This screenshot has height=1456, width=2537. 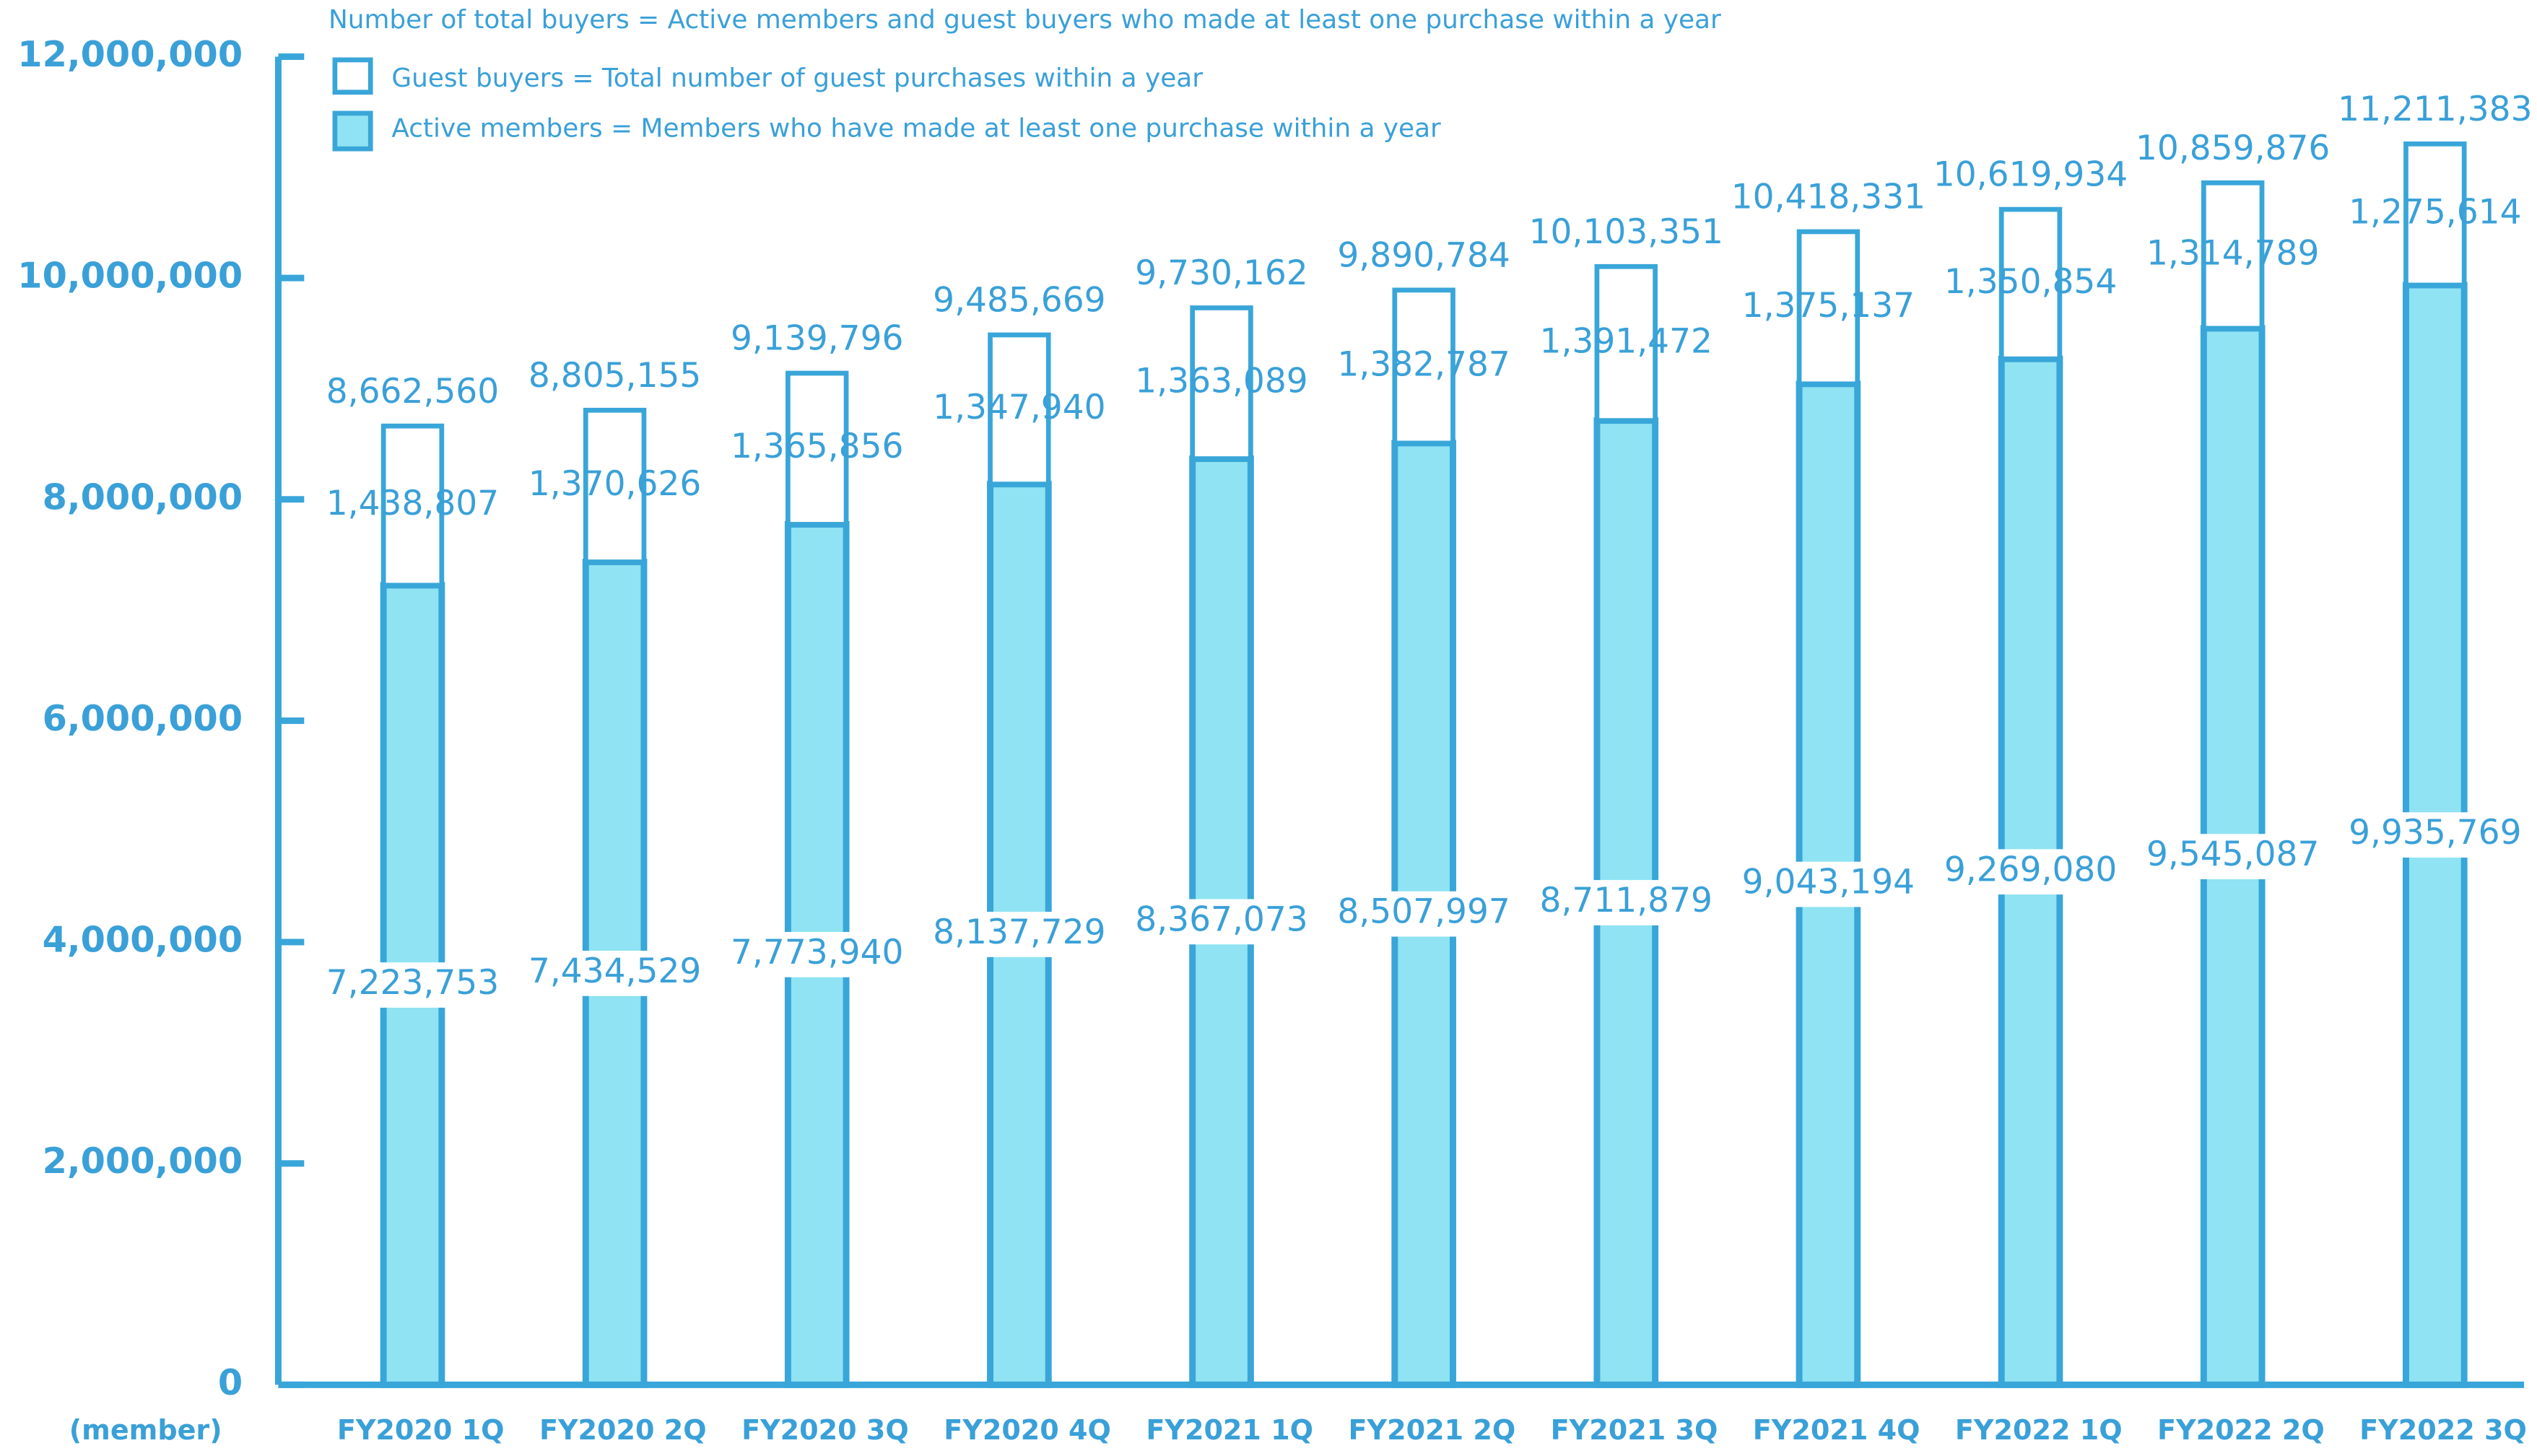 I want to click on x-tick-label: FY2022 3Q, so click(x=2443, y=1430).